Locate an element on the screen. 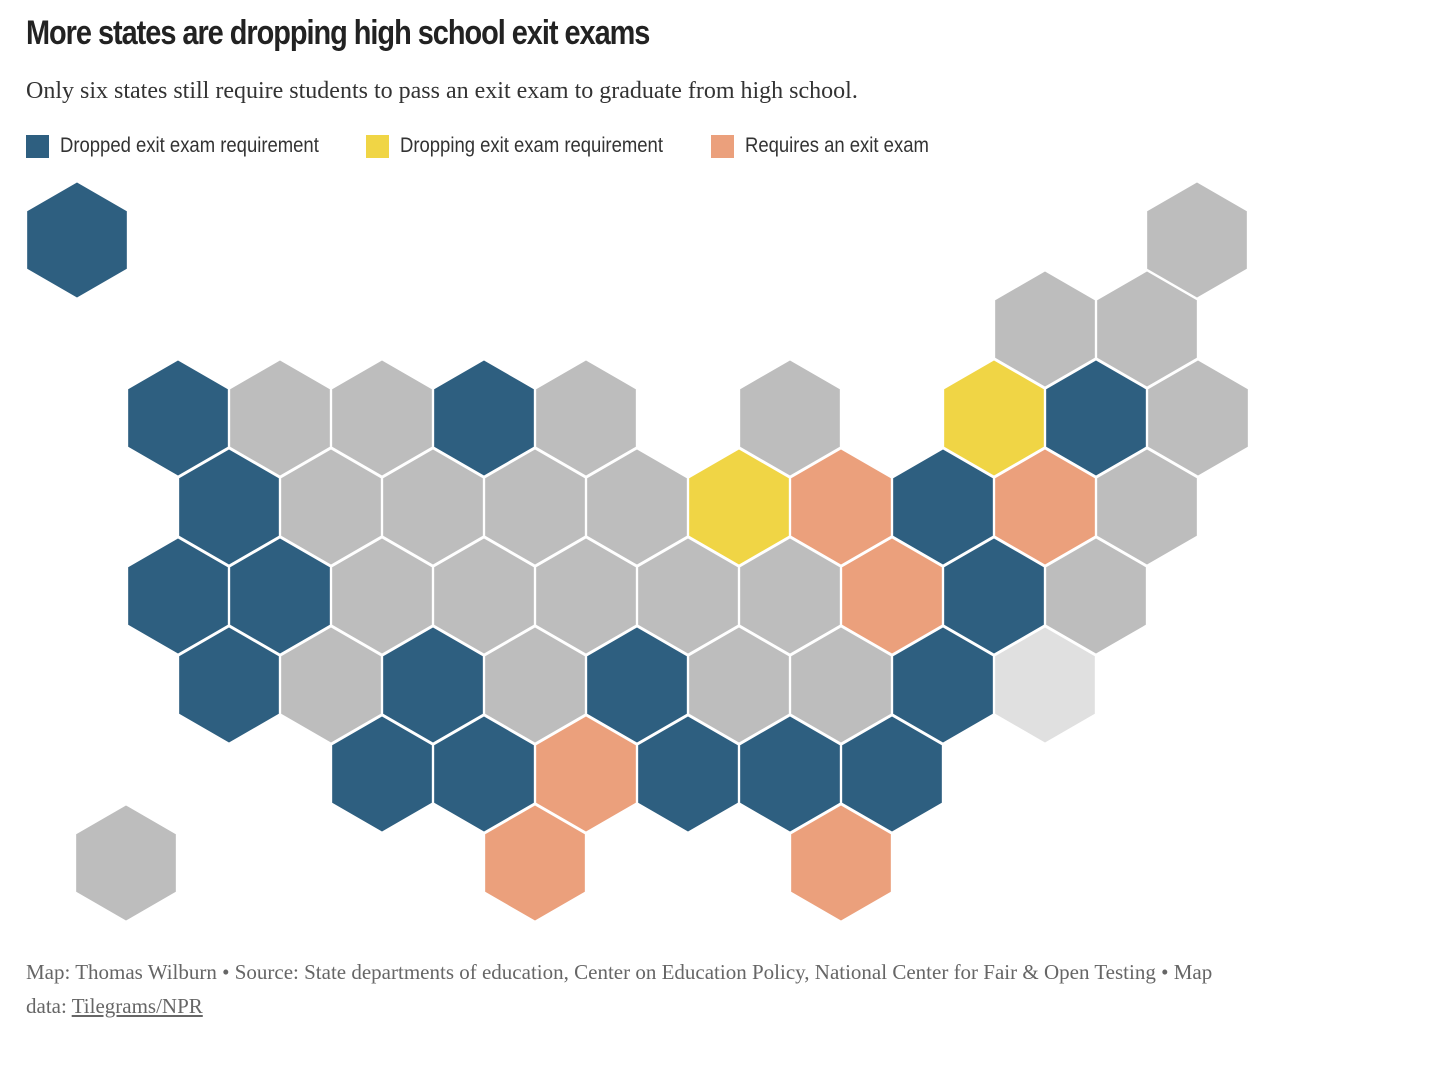  legend-label: Requires an exit exam is located at coordinates (836, 145).